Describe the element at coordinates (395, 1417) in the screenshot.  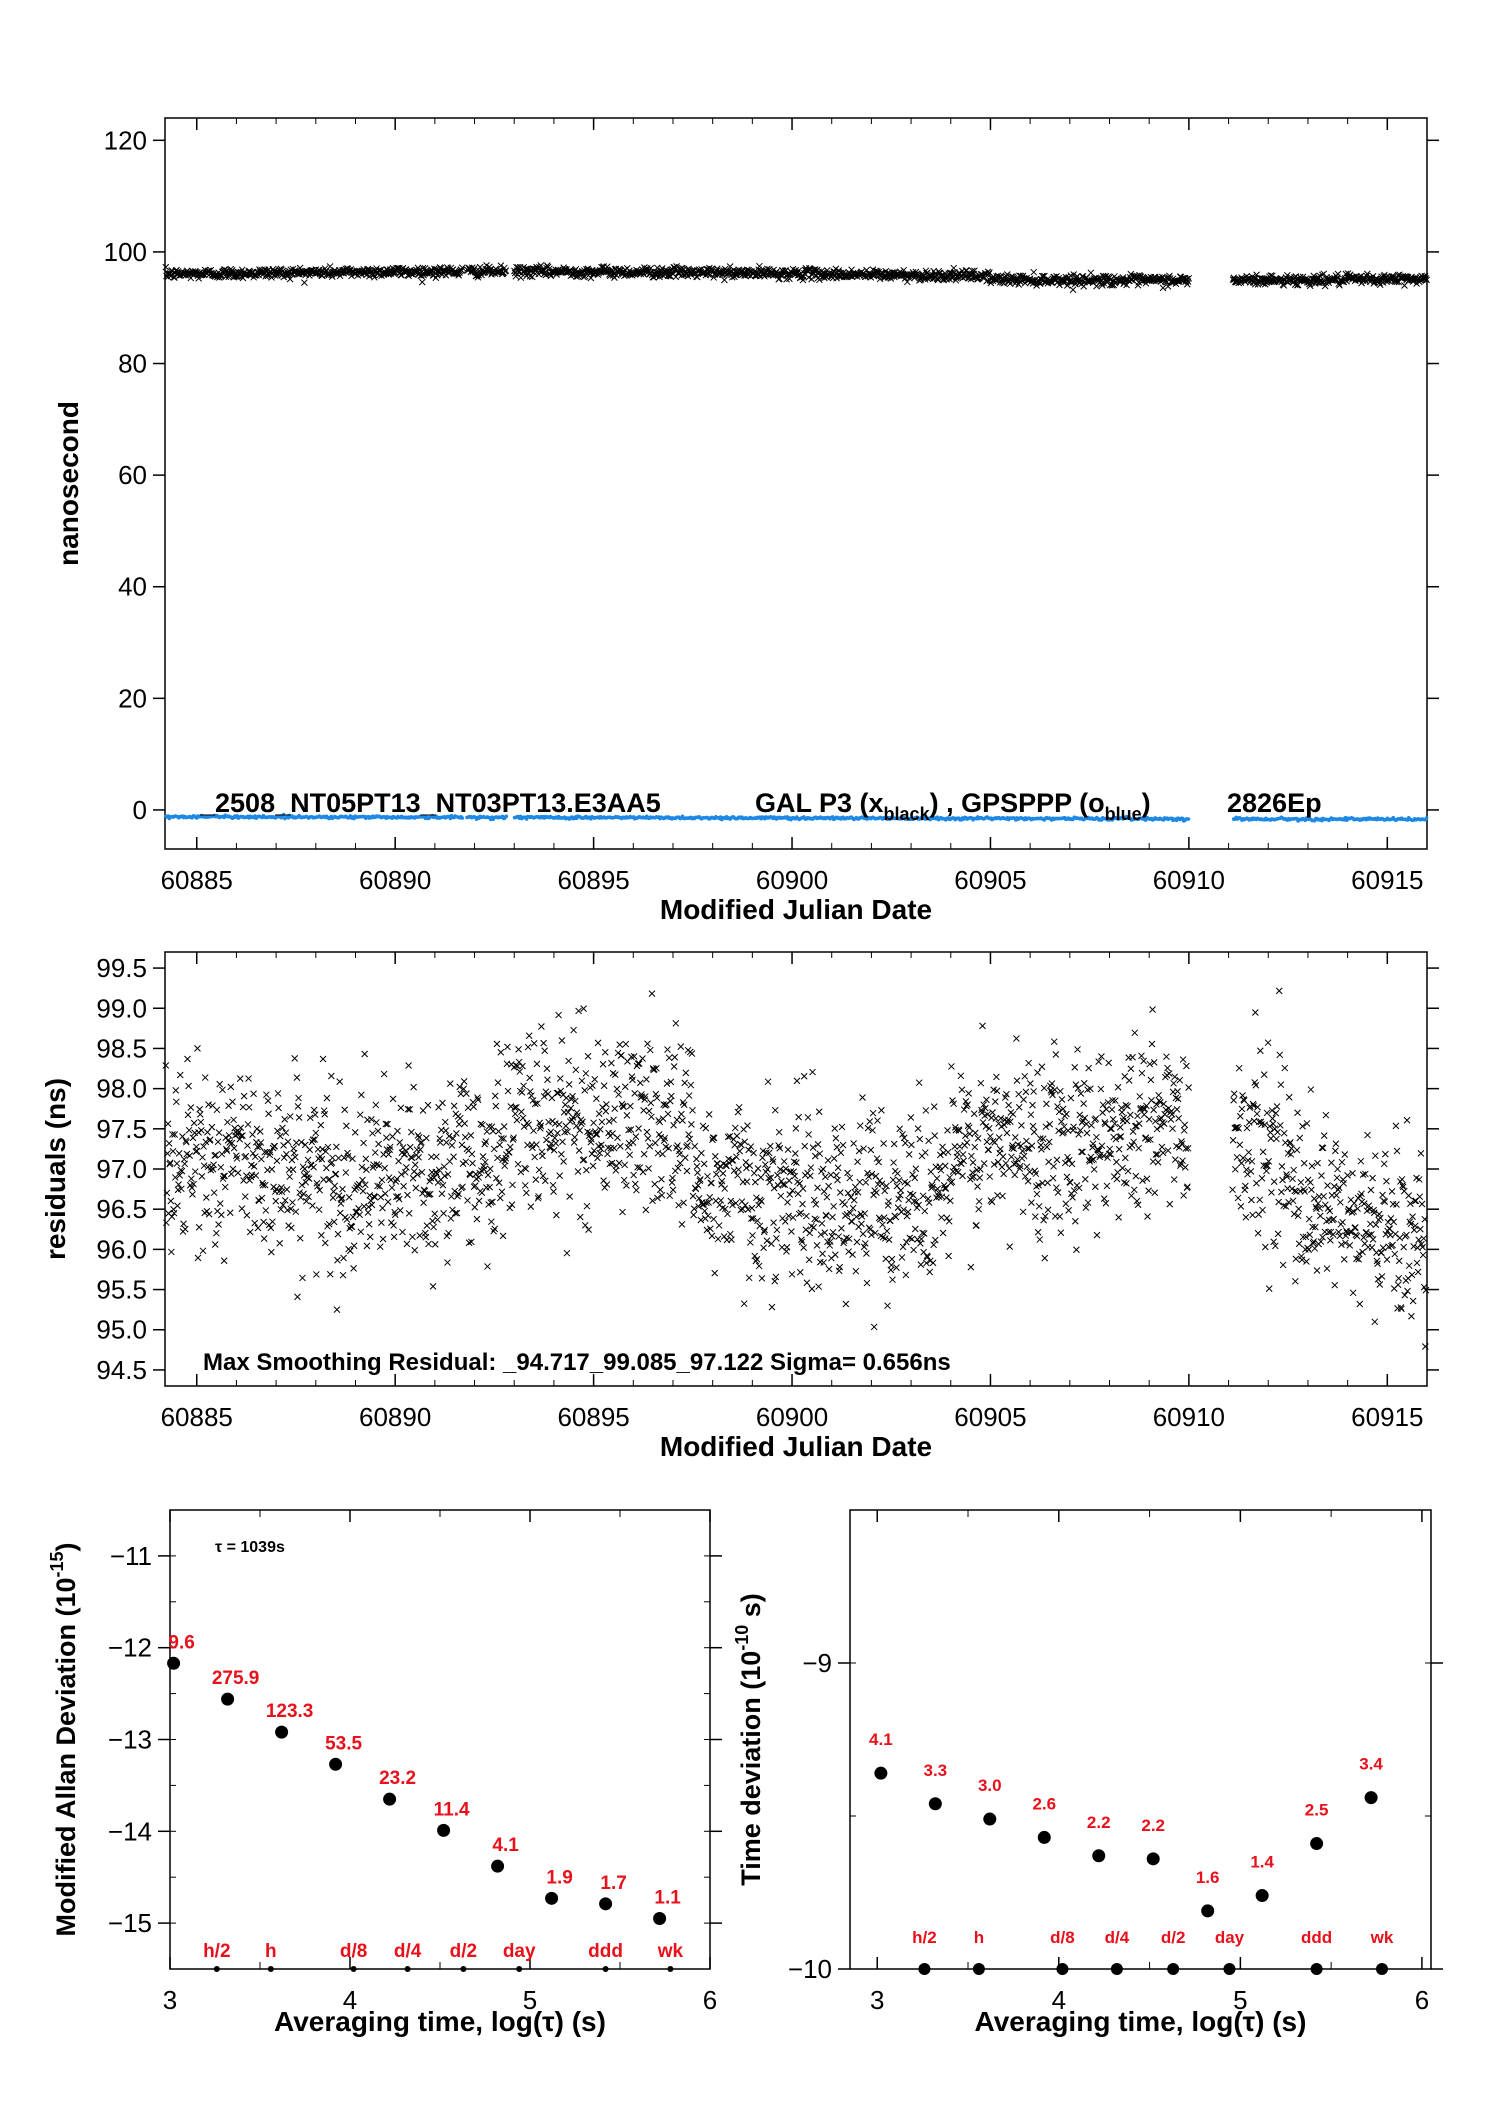
I see `x-tick-label: 60890` at that location.